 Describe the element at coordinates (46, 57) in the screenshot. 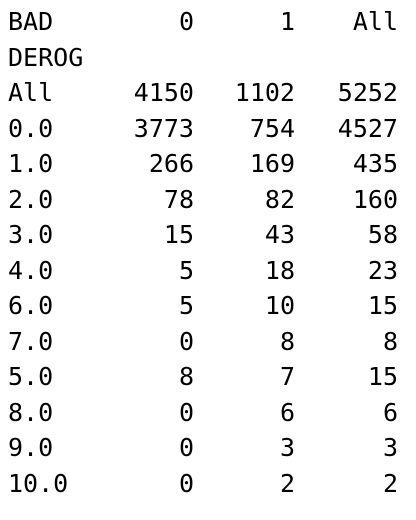

I see `row-header-name: DEROG` at that location.